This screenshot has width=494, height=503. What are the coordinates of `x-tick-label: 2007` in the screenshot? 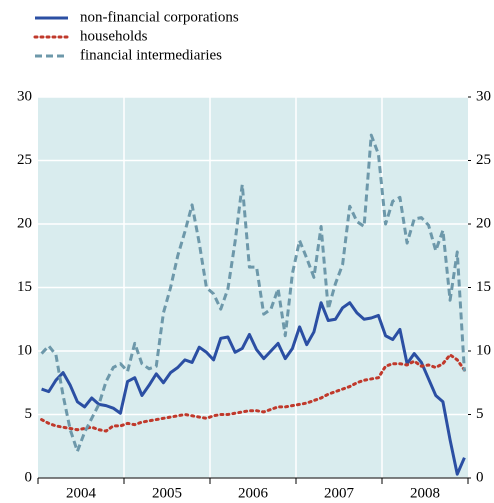 It's located at (339, 493).